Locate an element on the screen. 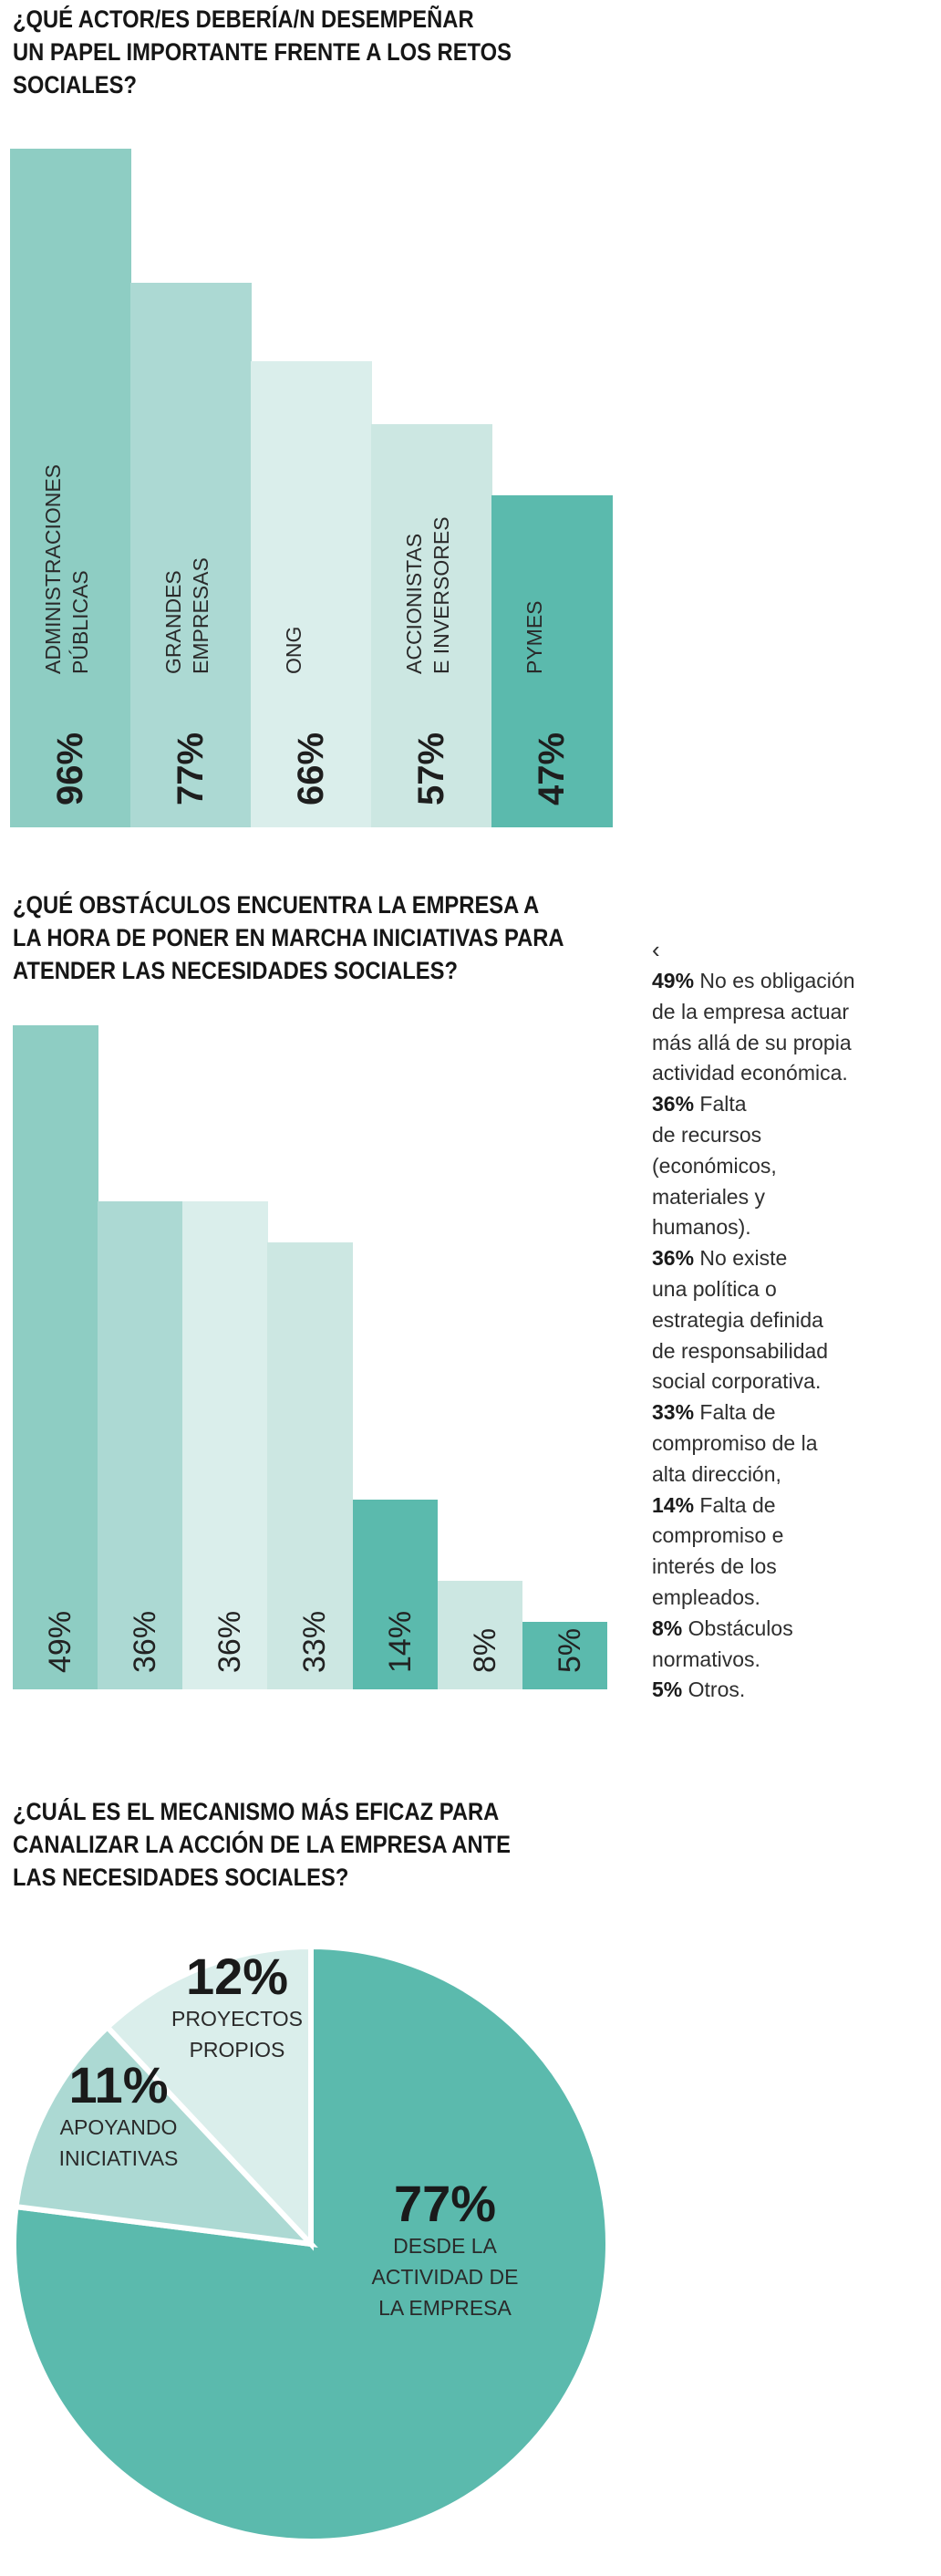 The width and height of the screenshot is (941, 2576). bar-category-label: GRANDES EMPRESAS is located at coordinates (187, 615).